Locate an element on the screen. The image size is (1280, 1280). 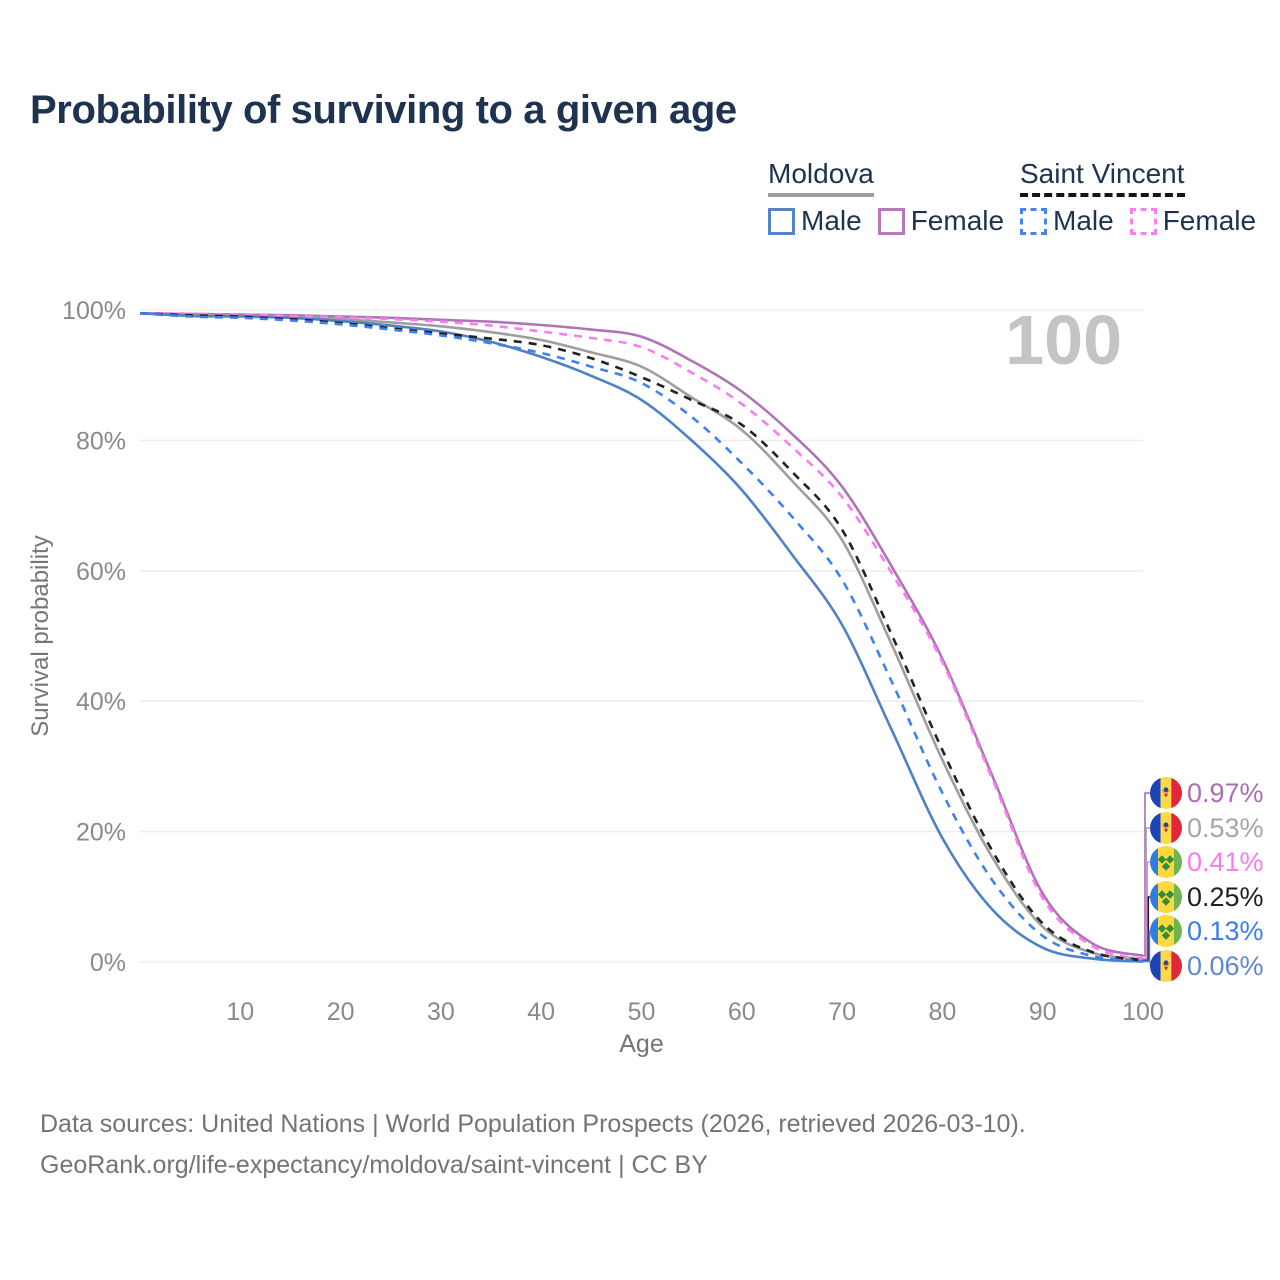
x-tick-label: 40 is located at coordinates (541, 1012).